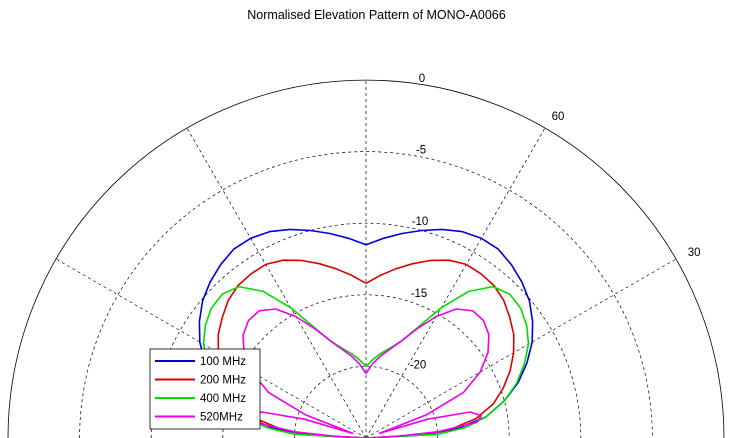  What do you see at coordinates (418, 365) in the screenshot?
I see `radial-tick-label: -20` at bounding box center [418, 365].